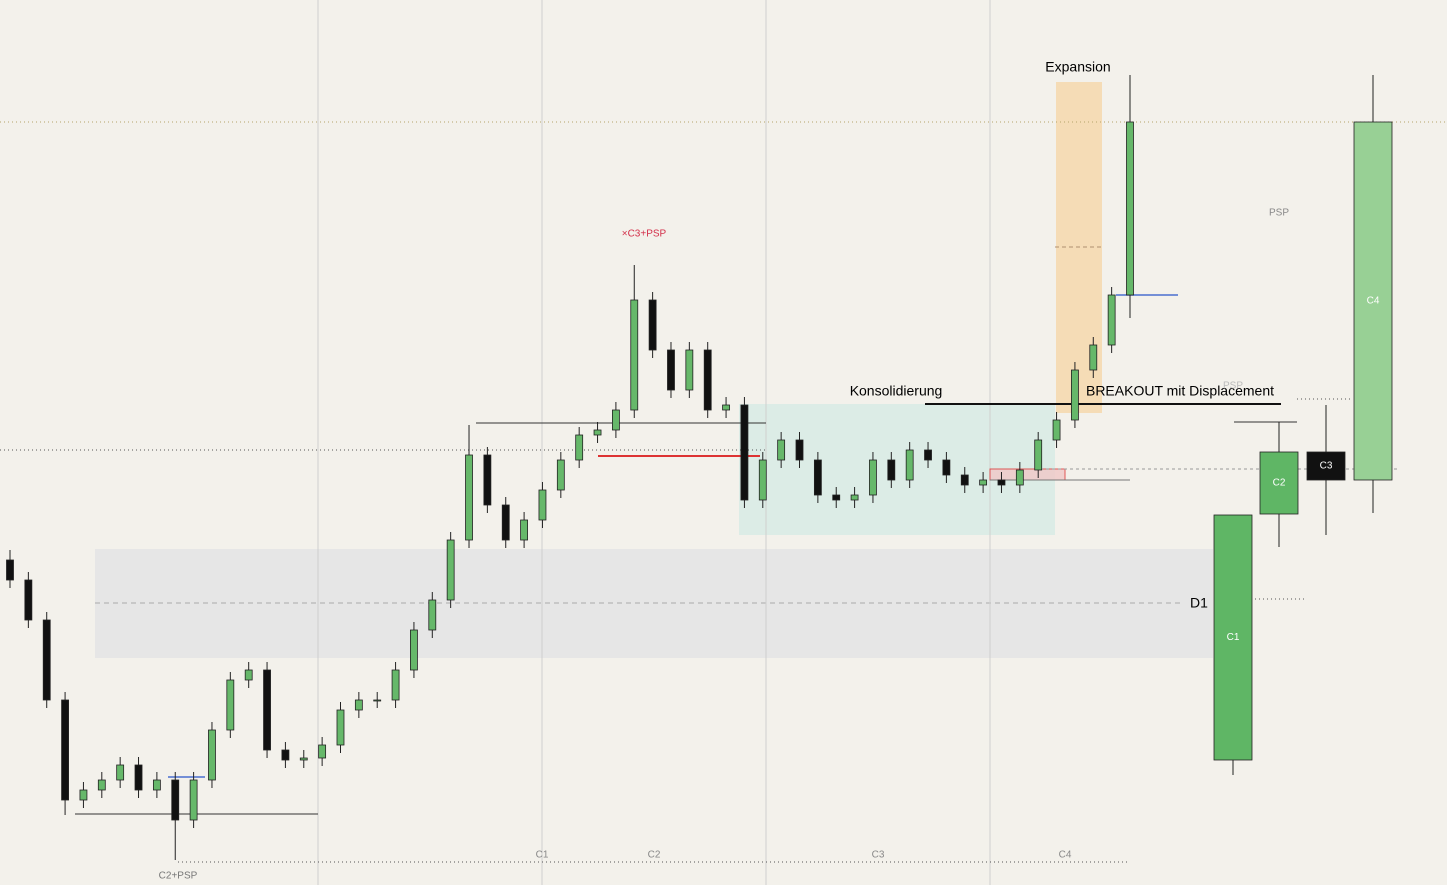  I want to click on htf-label: C1, so click(1233, 637).